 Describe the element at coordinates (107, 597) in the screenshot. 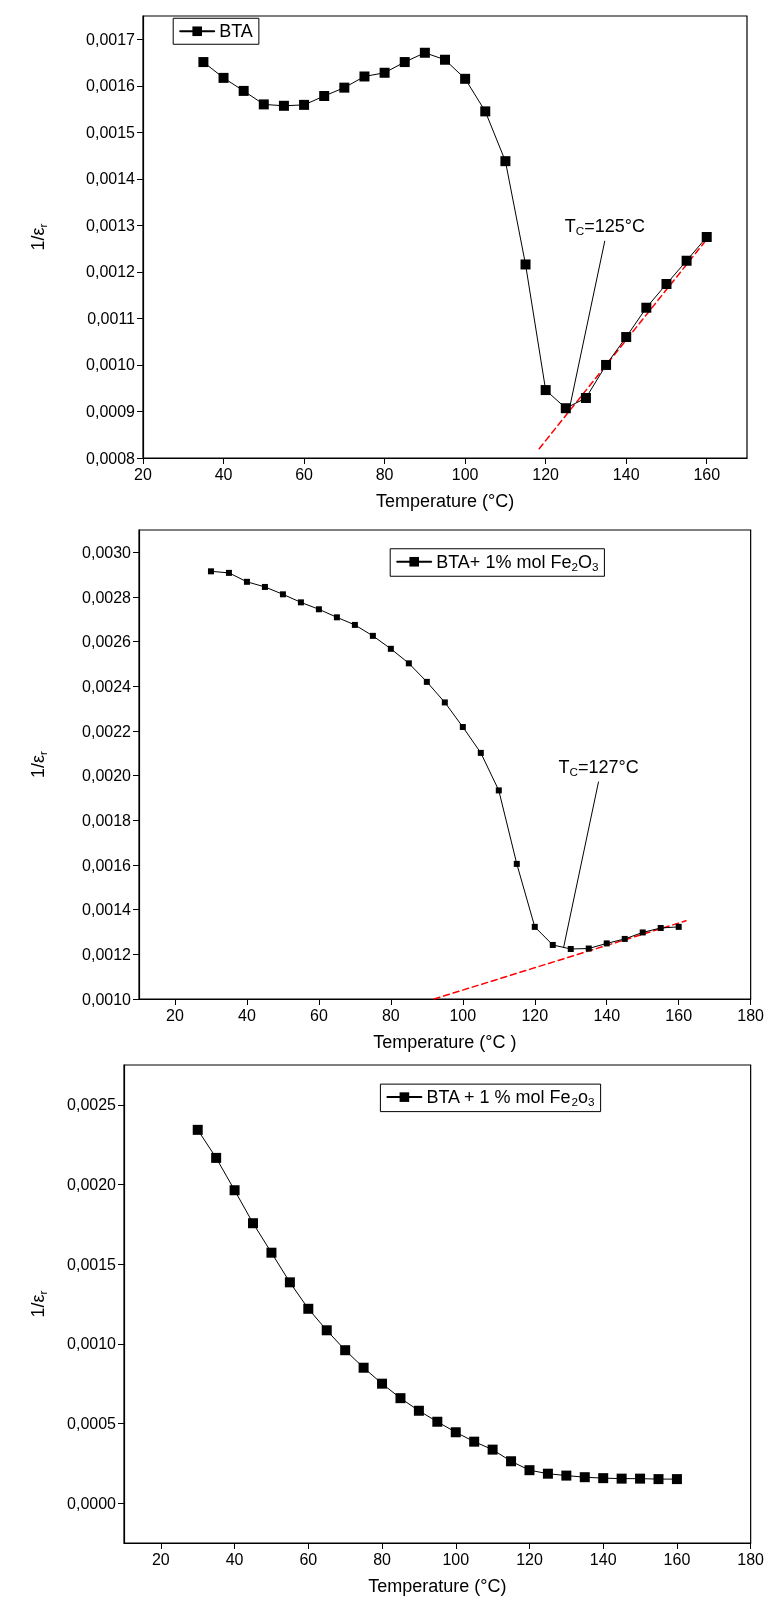

I see `y-tick-label: 0,0028` at that location.